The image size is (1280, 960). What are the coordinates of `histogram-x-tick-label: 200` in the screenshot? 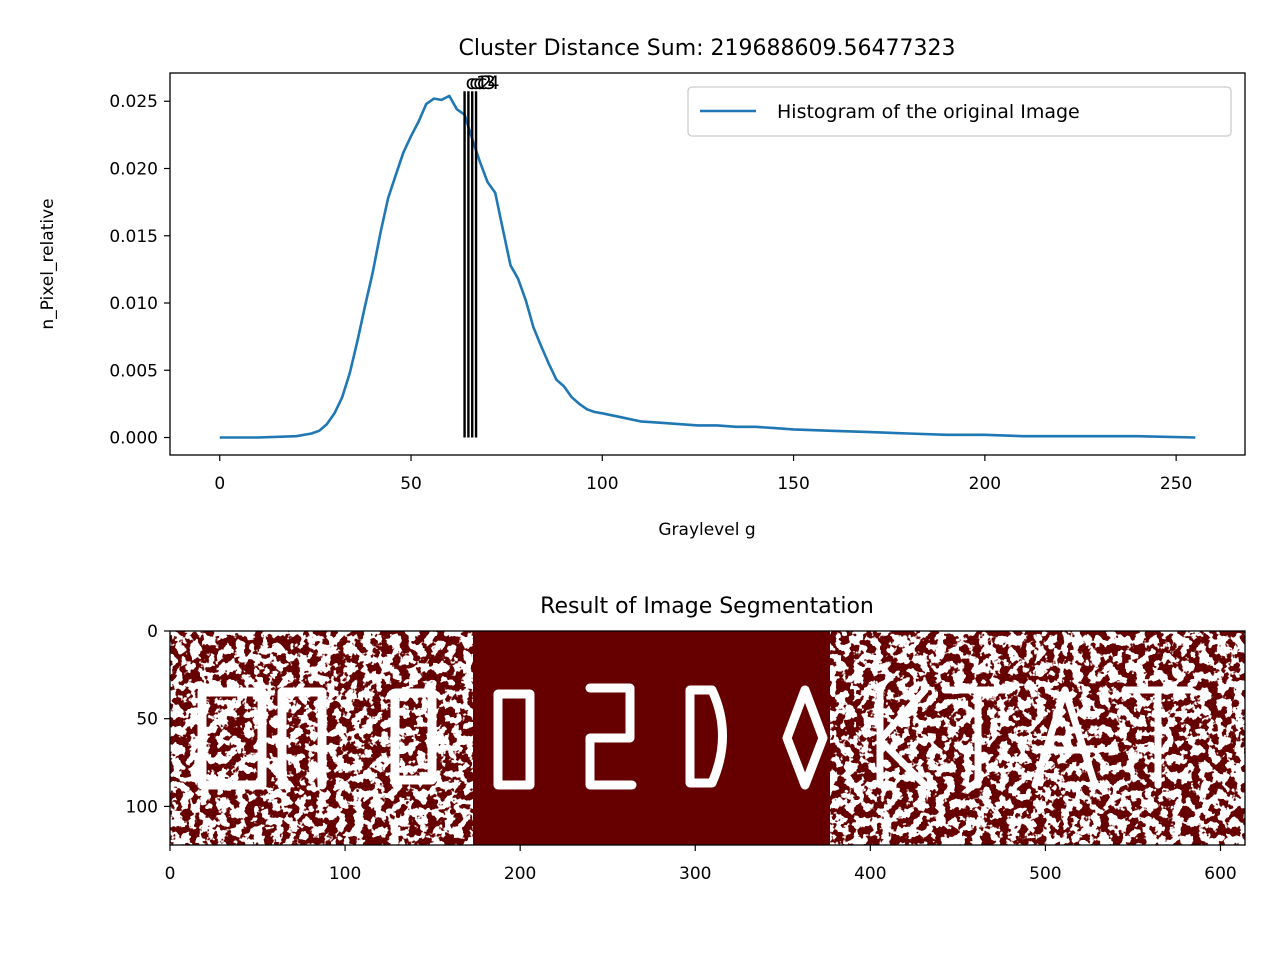 It's located at (985, 484).